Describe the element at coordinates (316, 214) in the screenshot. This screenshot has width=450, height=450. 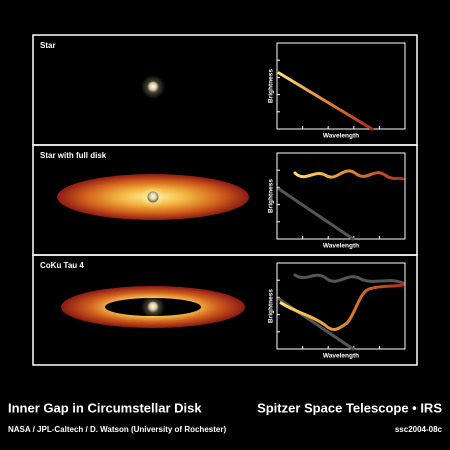
I see `star-curve` at that location.